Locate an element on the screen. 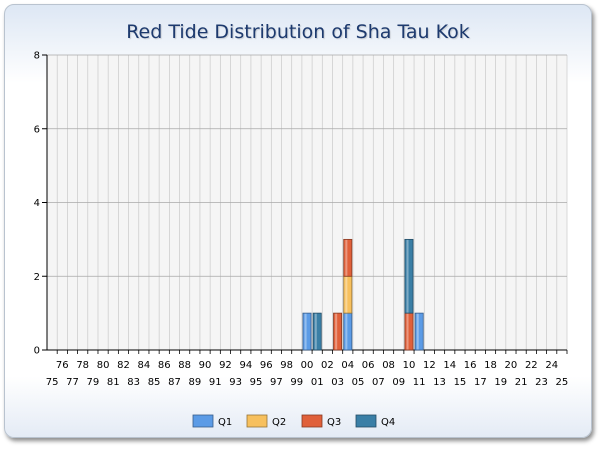 Image resolution: width=600 pixels, height=450 pixels. x-tick-label: 79 is located at coordinates (93, 382).